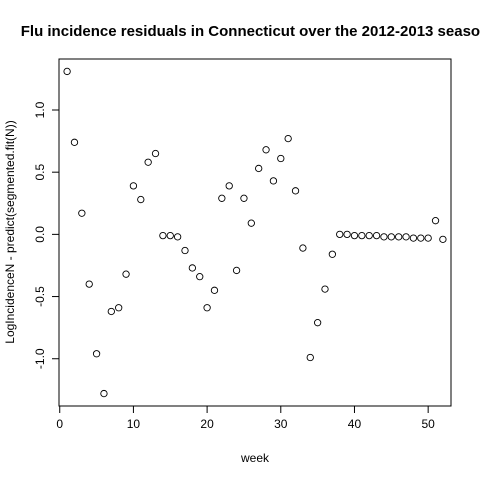 This screenshot has width=480, height=480. I want to click on x-tick-label: 10, so click(134, 424).